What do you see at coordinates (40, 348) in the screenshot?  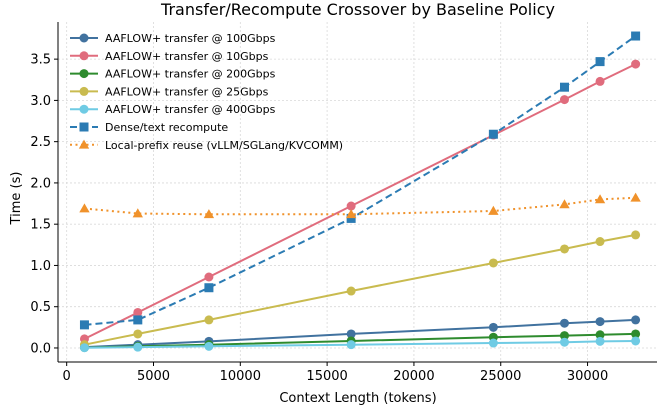 I see `y-tick-label: 0.0` at bounding box center [40, 348].